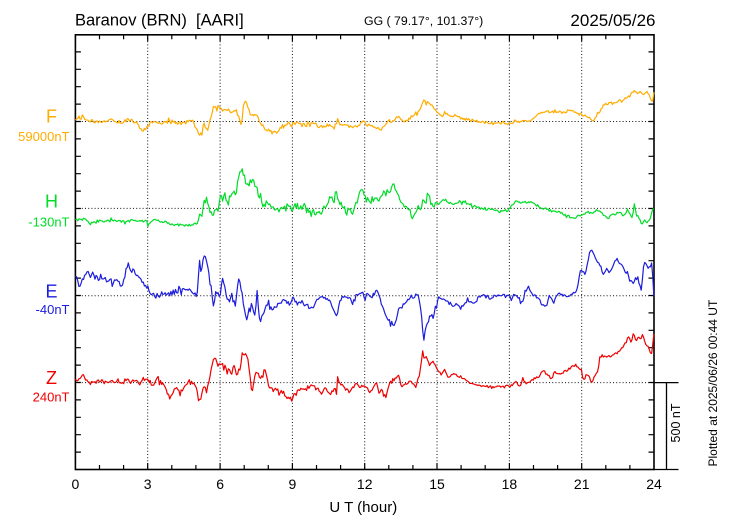  Describe the element at coordinates (51, 396) in the screenshot. I see `svg-text: 240nT` at that location.